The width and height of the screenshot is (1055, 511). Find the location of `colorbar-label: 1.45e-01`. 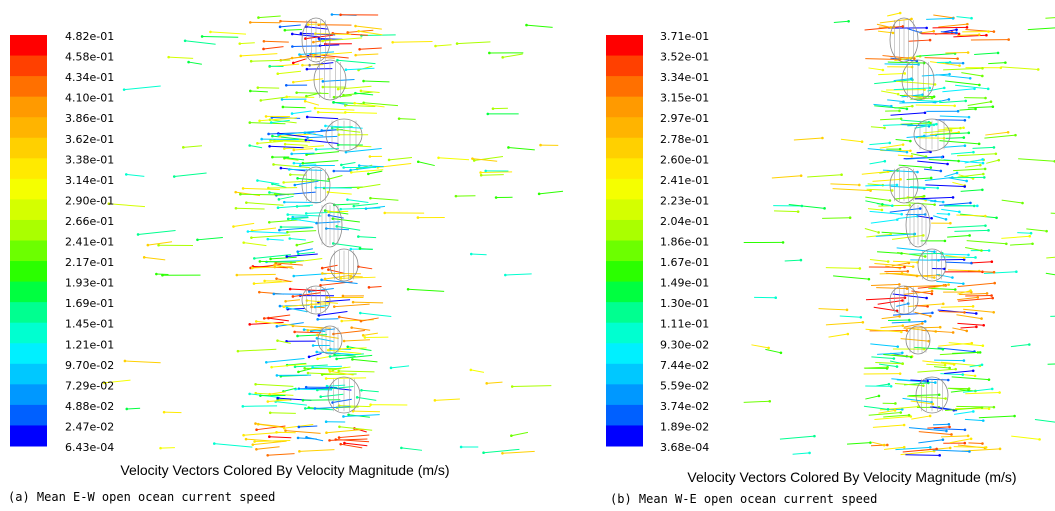

colorbar-label: 1.45e-01 is located at coordinates (89, 324).